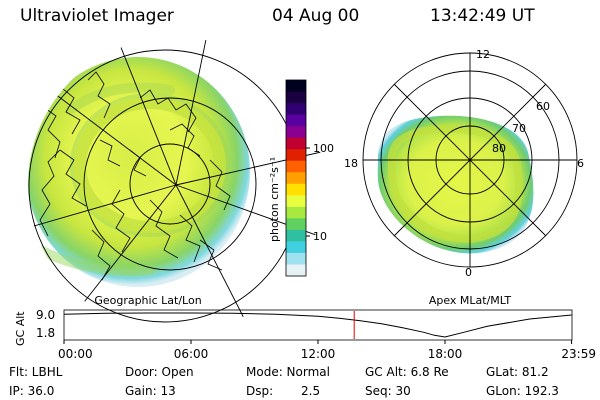  I want to click on x-tick-label: 00:00, so click(75, 354).